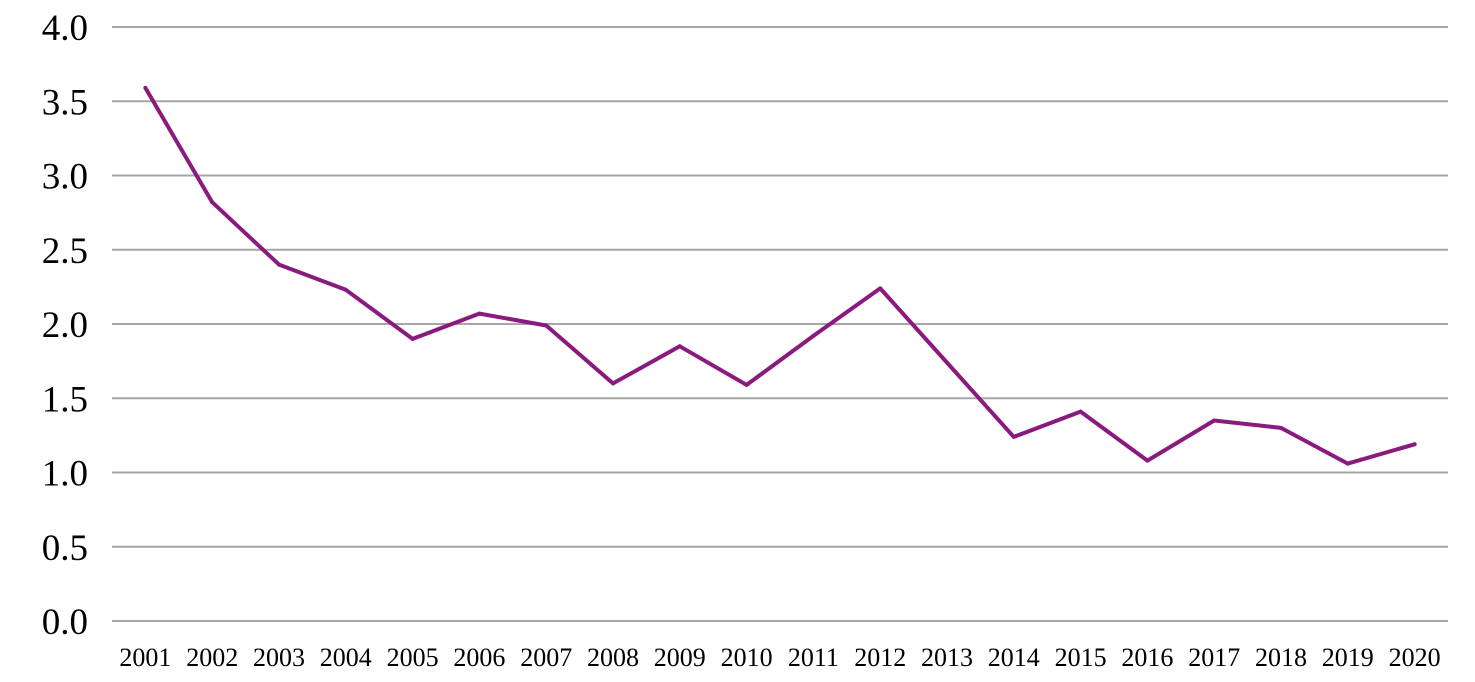 The height and width of the screenshot is (682, 1475). Describe the element at coordinates (1081, 657) in the screenshot. I see `x-tick-label: 2015` at that location.